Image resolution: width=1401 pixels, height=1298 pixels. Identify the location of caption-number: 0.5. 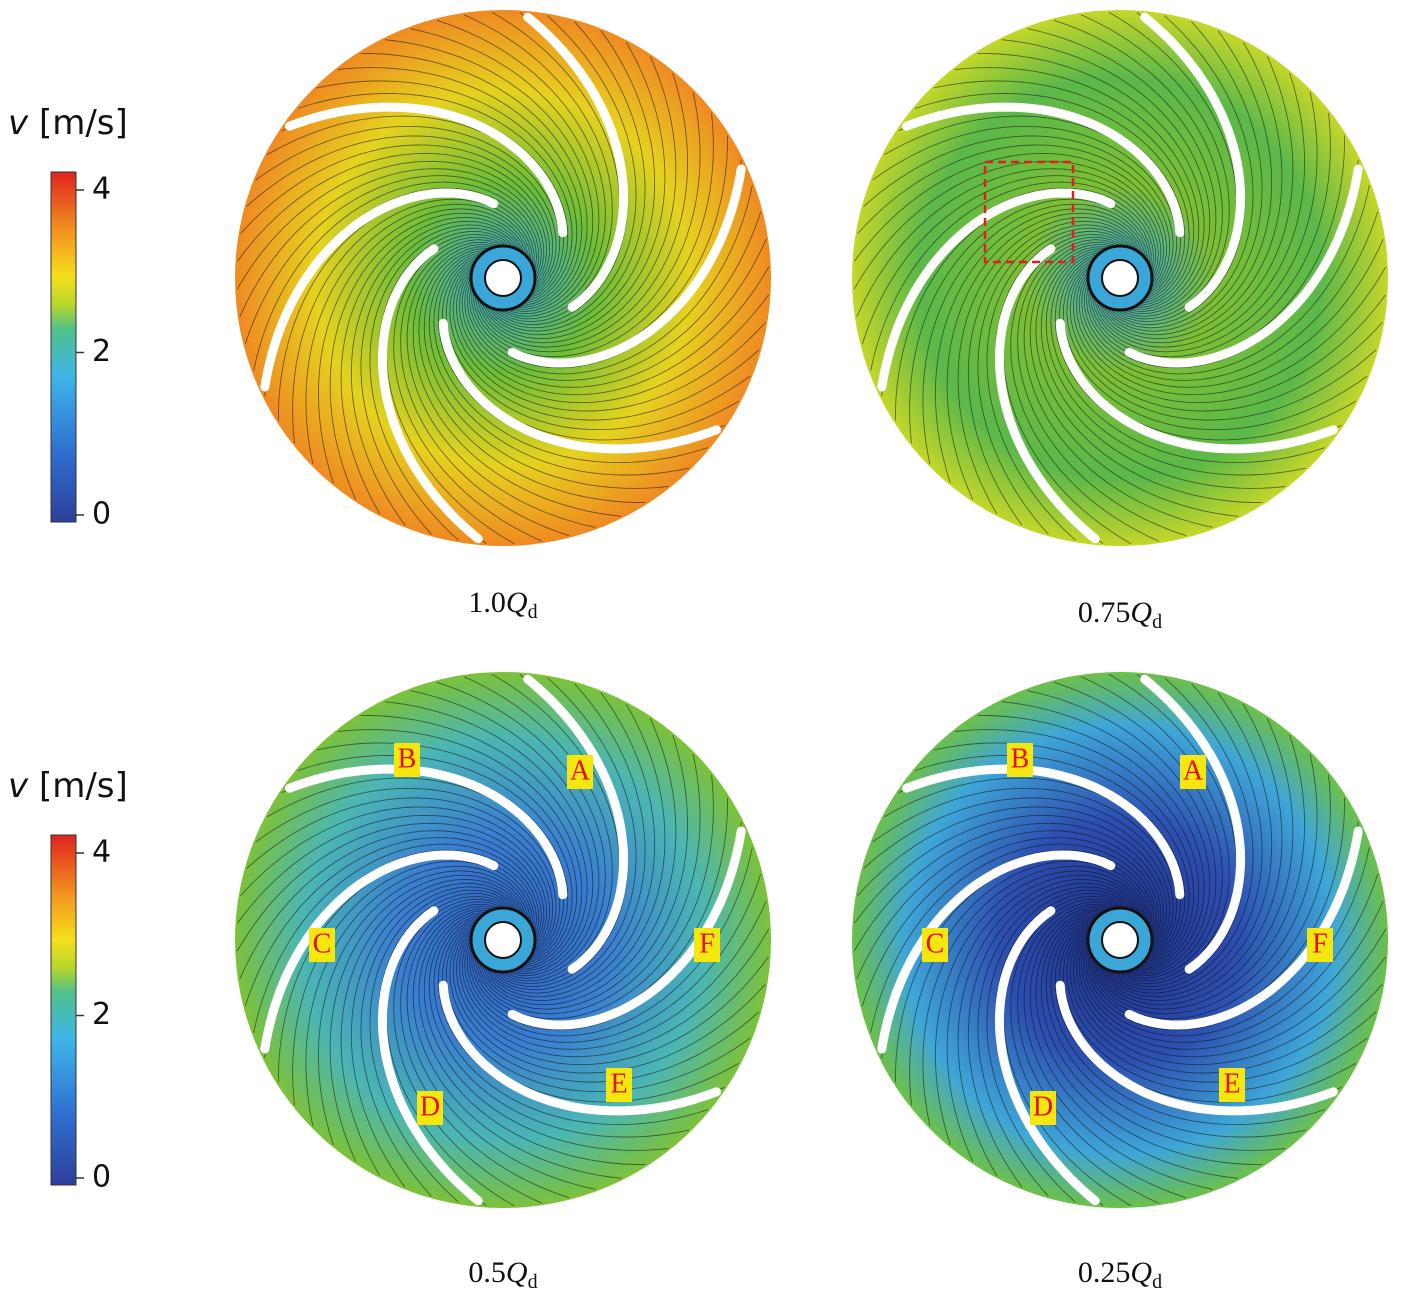
(487, 1272).